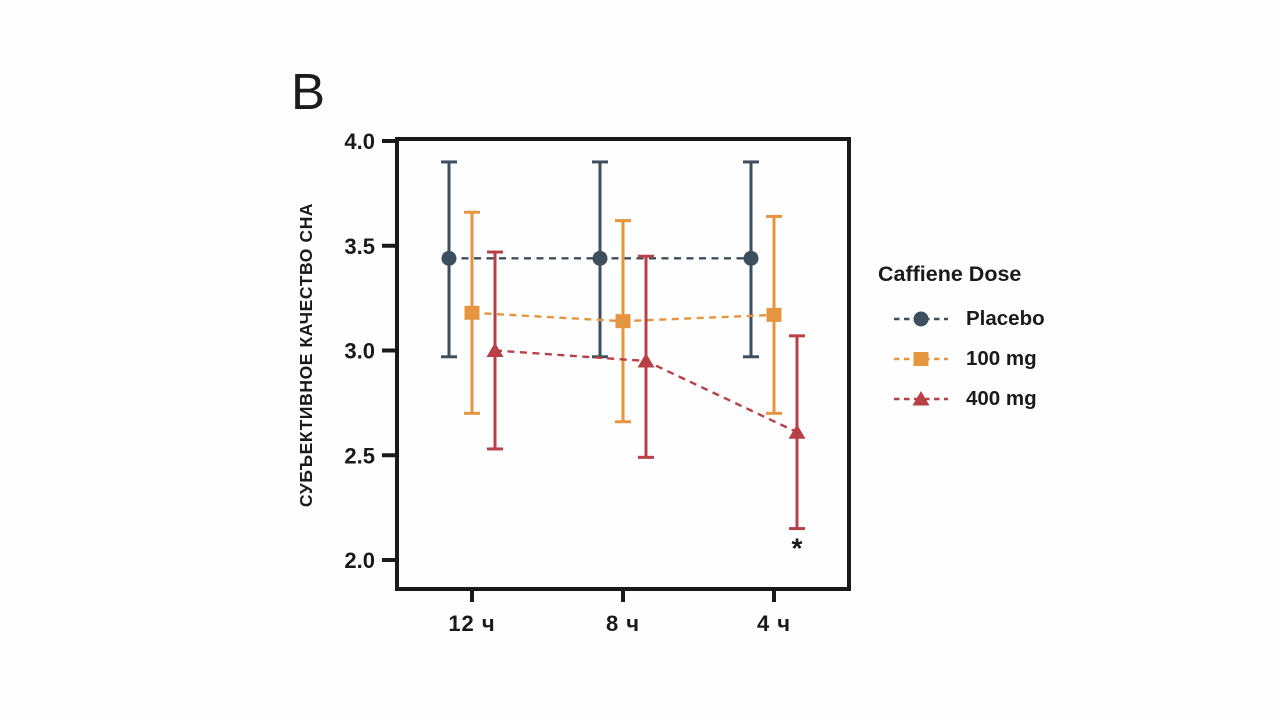 The width and height of the screenshot is (1280, 720). I want to click on legend-glyph-triangle, so click(921, 398).